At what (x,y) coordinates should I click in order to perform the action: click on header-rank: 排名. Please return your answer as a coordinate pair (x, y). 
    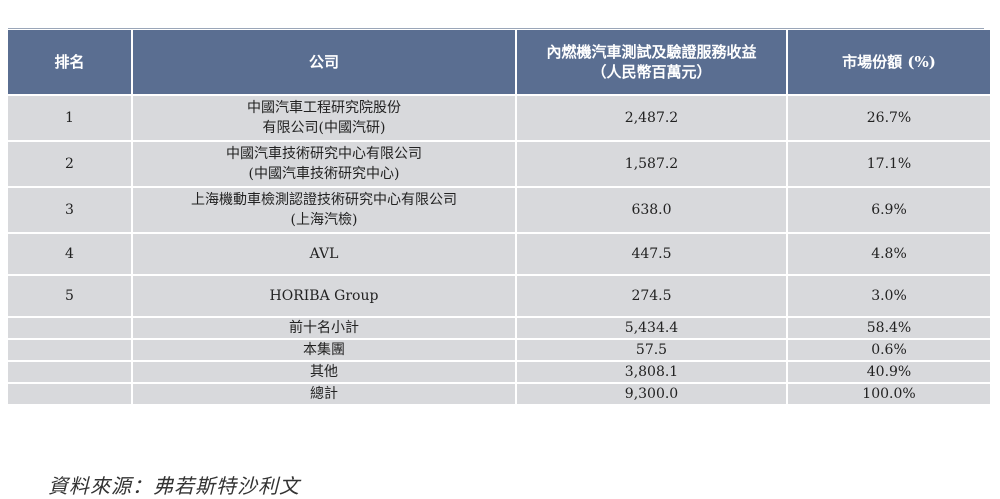
    Looking at the image, I should click on (69, 62).